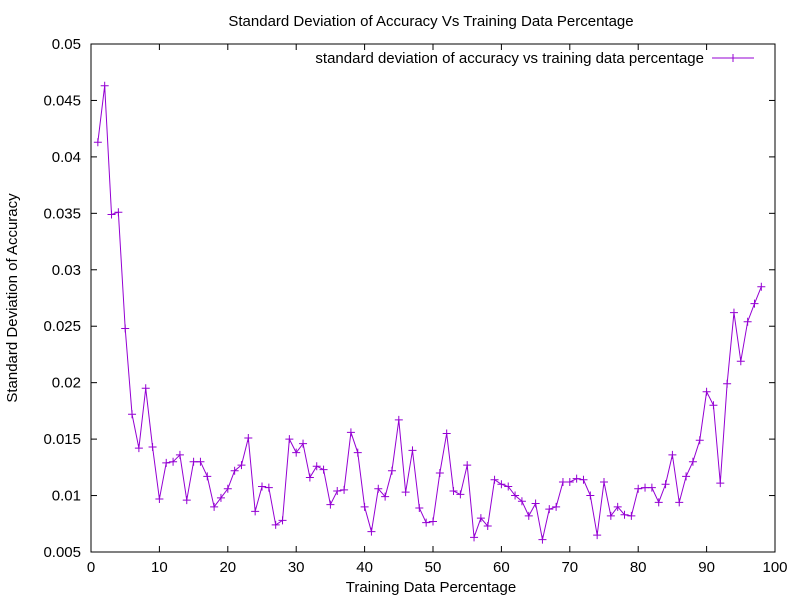 This screenshot has height=600, width=800. What do you see at coordinates (431, 587) in the screenshot?
I see `x-axis-label: Training Data Percentage` at bounding box center [431, 587].